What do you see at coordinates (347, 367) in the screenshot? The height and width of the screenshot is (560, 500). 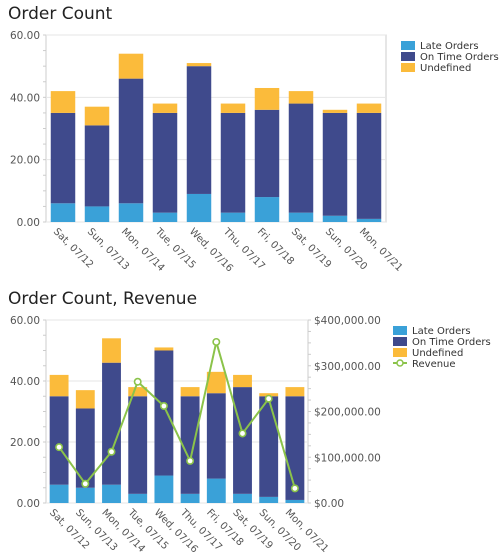 I see `chart2-y2tick-label: $300,000.00` at bounding box center [347, 367].